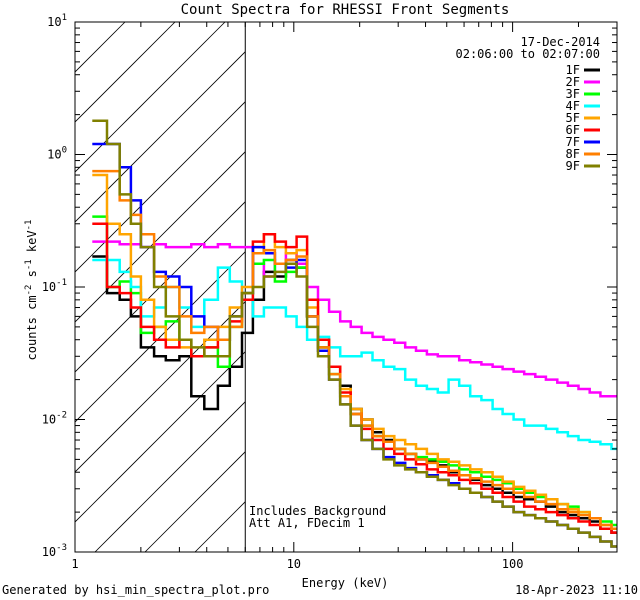 The height and width of the screenshot is (600, 640). What do you see at coordinates (294, 564) in the screenshot?
I see `x-tick-label: 10` at bounding box center [294, 564].